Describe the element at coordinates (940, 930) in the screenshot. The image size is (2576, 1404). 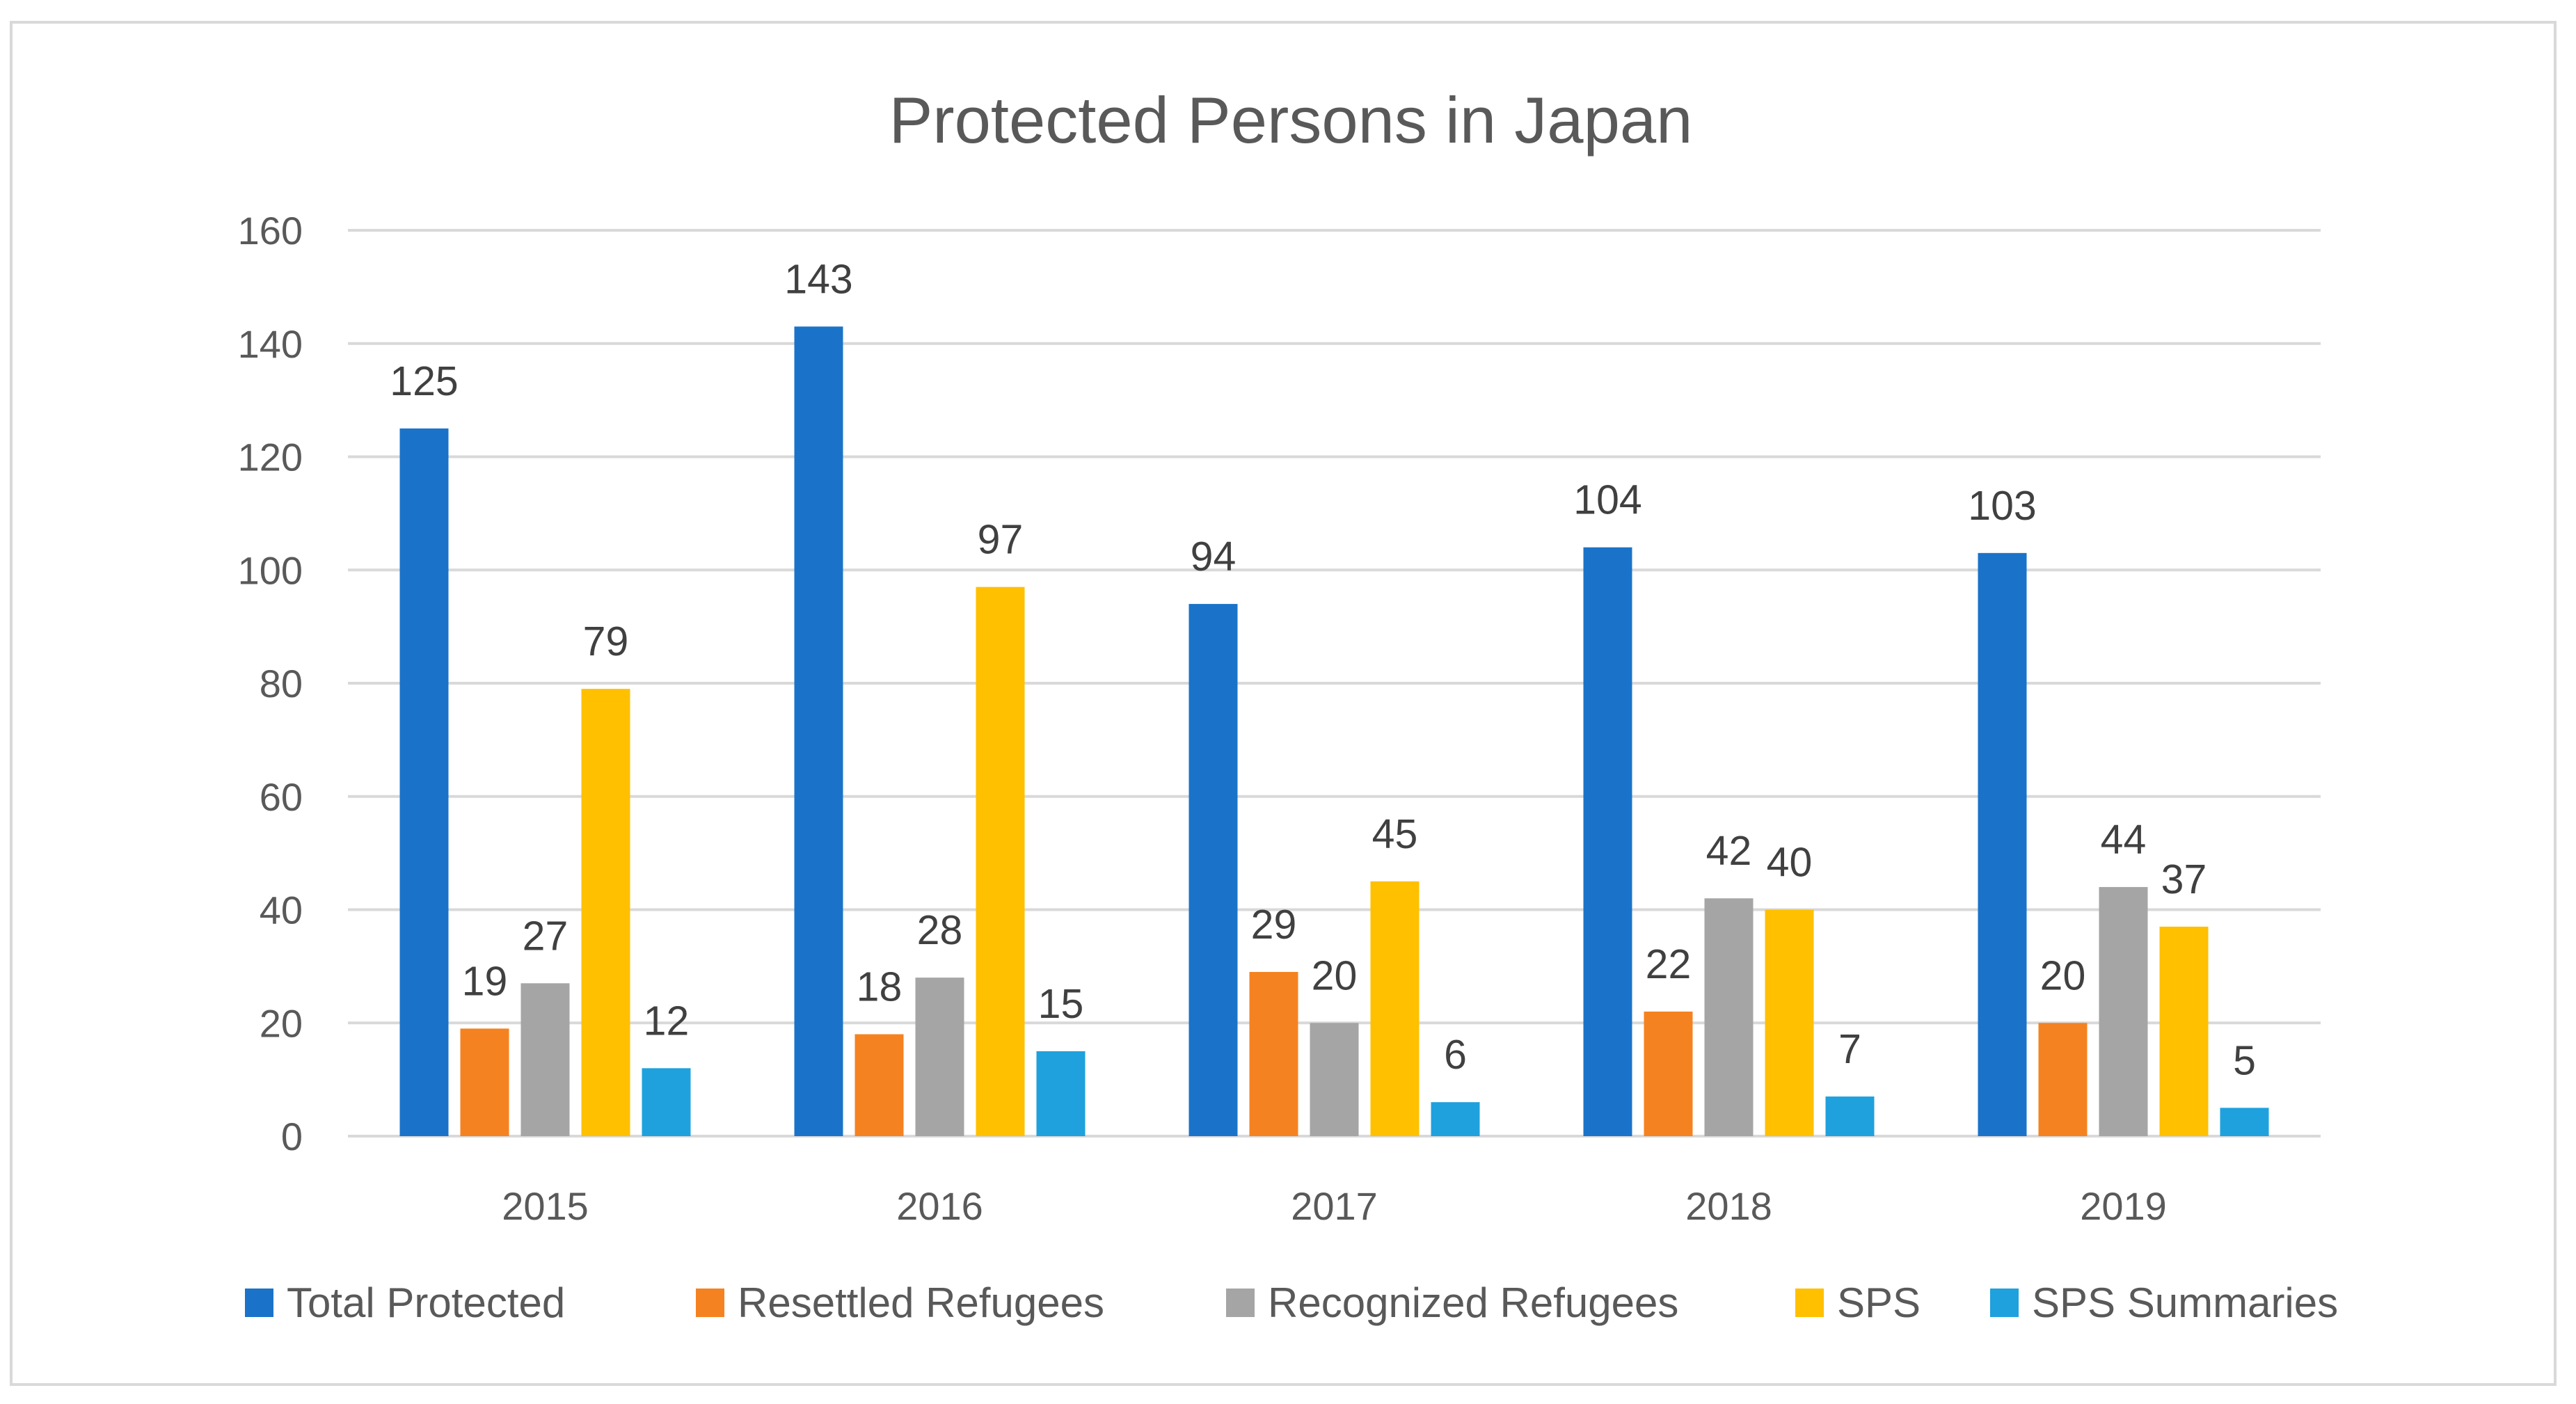
I see `data-label: 28` at that location.